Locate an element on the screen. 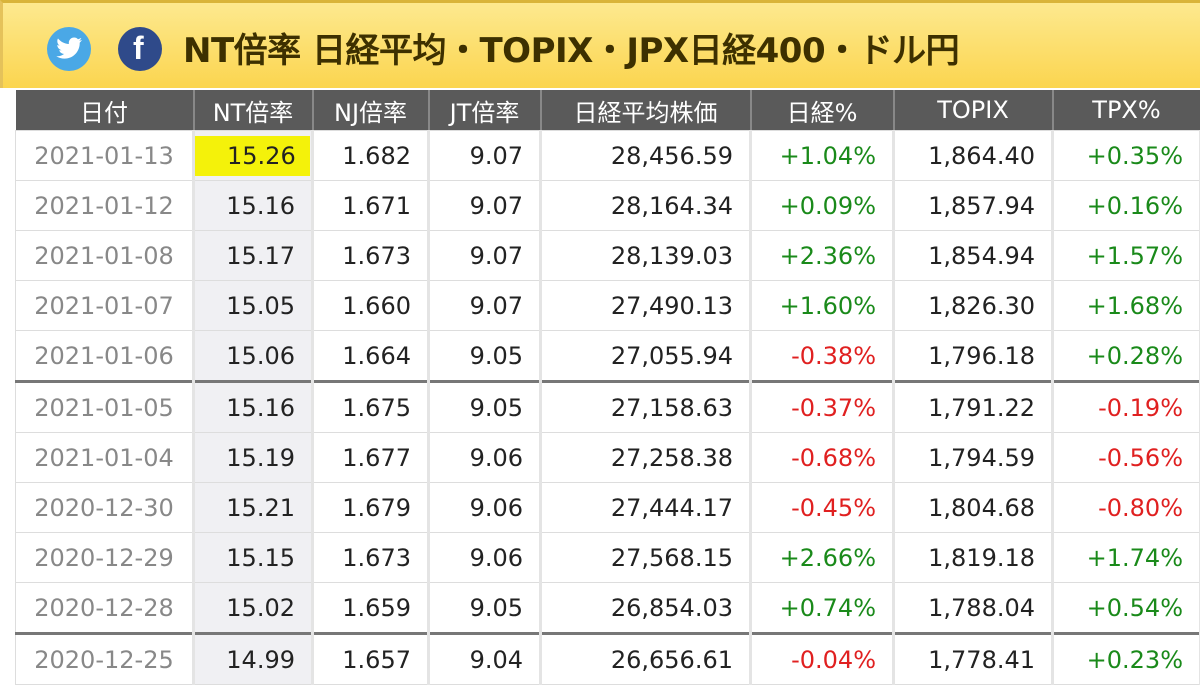 Image resolution: width=1200 pixels, height=697 pixels. table-cell: 1.671 is located at coordinates (371, 205).